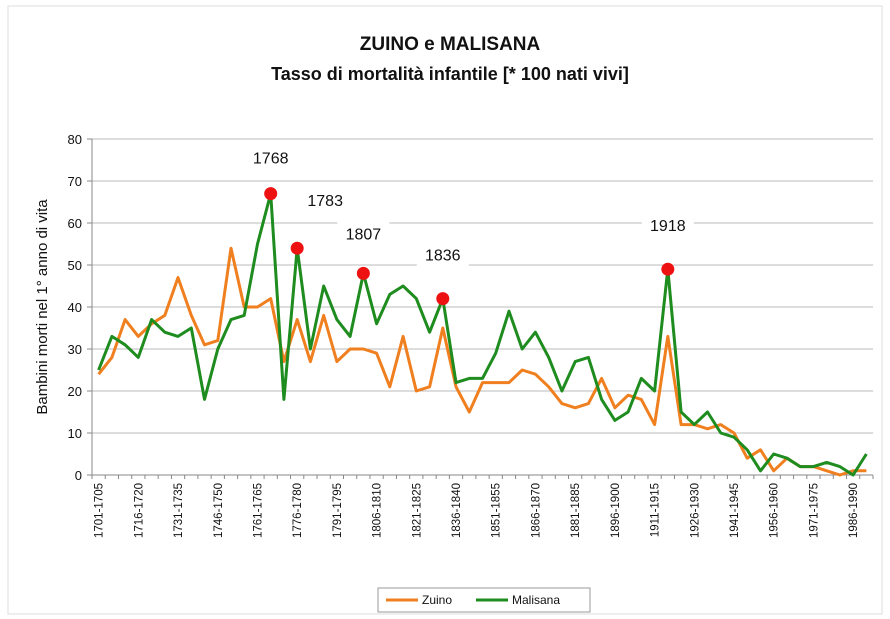 This screenshot has width=890, height=619. Describe the element at coordinates (576, 510) in the screenshot. I see `x-tick-label: 1881-1885` at that location.